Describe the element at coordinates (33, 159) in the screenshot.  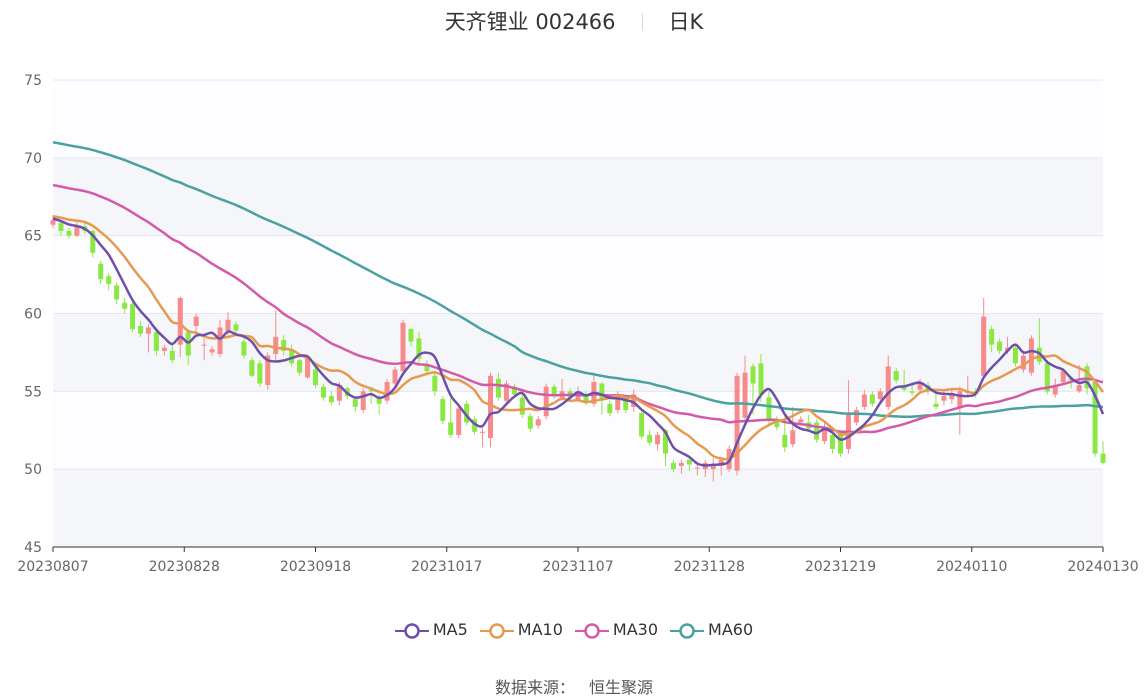
I see `y-tick-label: 70` at that location.